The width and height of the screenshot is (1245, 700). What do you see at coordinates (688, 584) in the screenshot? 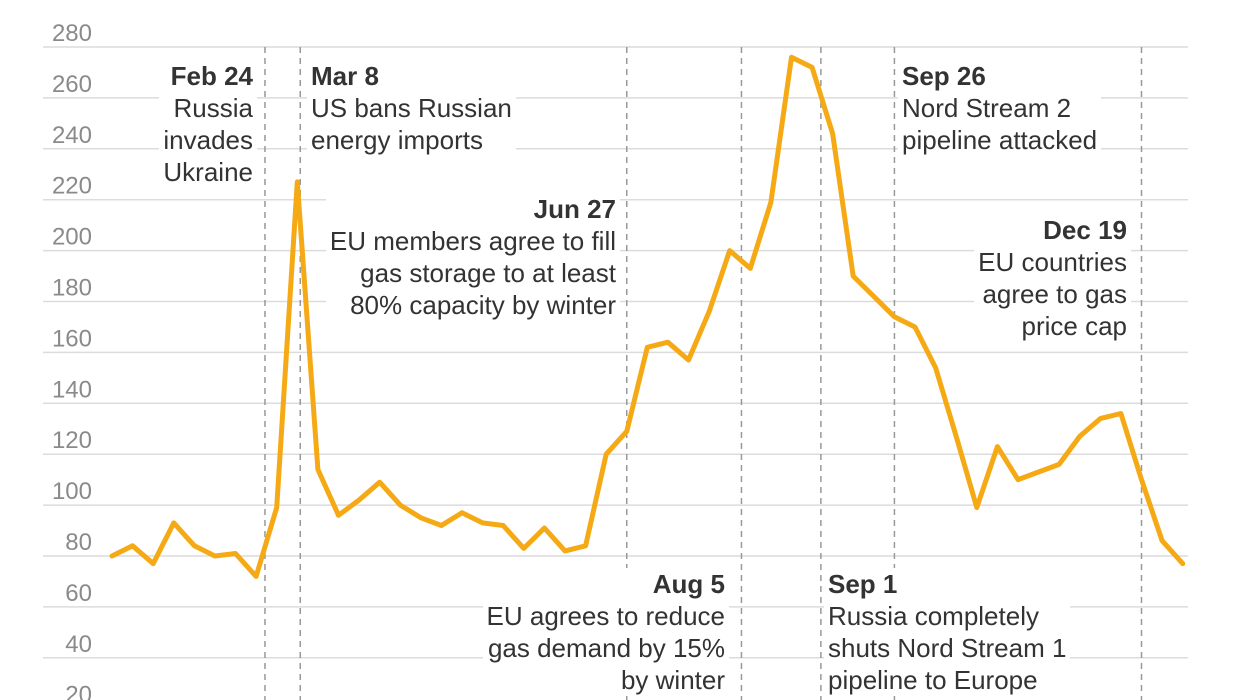
I see `annotation-date: Aug 5` at bounding box center [688, 584].